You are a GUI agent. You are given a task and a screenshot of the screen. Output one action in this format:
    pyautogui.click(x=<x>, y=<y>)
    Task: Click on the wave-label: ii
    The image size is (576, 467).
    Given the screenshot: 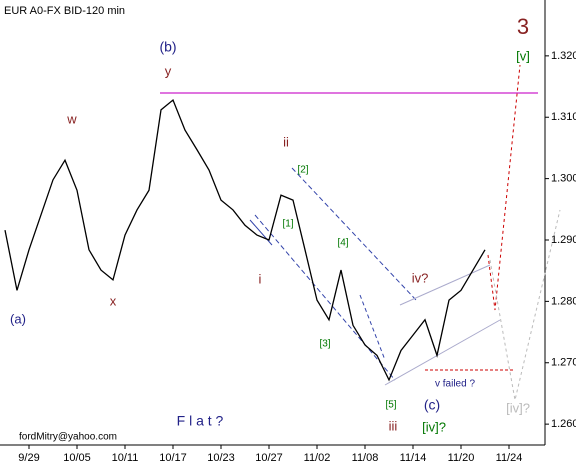 What is the action you would take?
    pyautogui.click(x=286, y=141)
    